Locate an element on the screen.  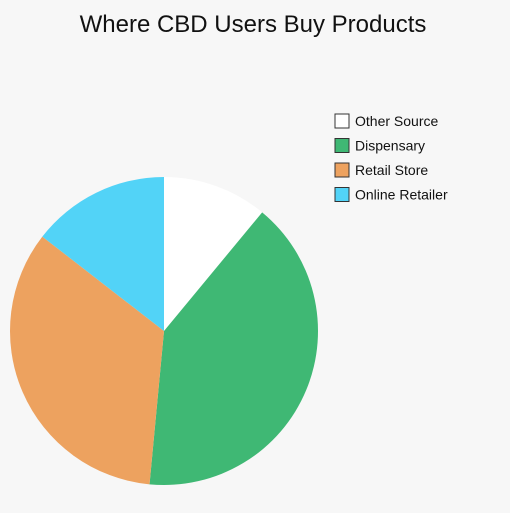
legend-label-retail-store: Retail Store is located at coordinates (391, 170).